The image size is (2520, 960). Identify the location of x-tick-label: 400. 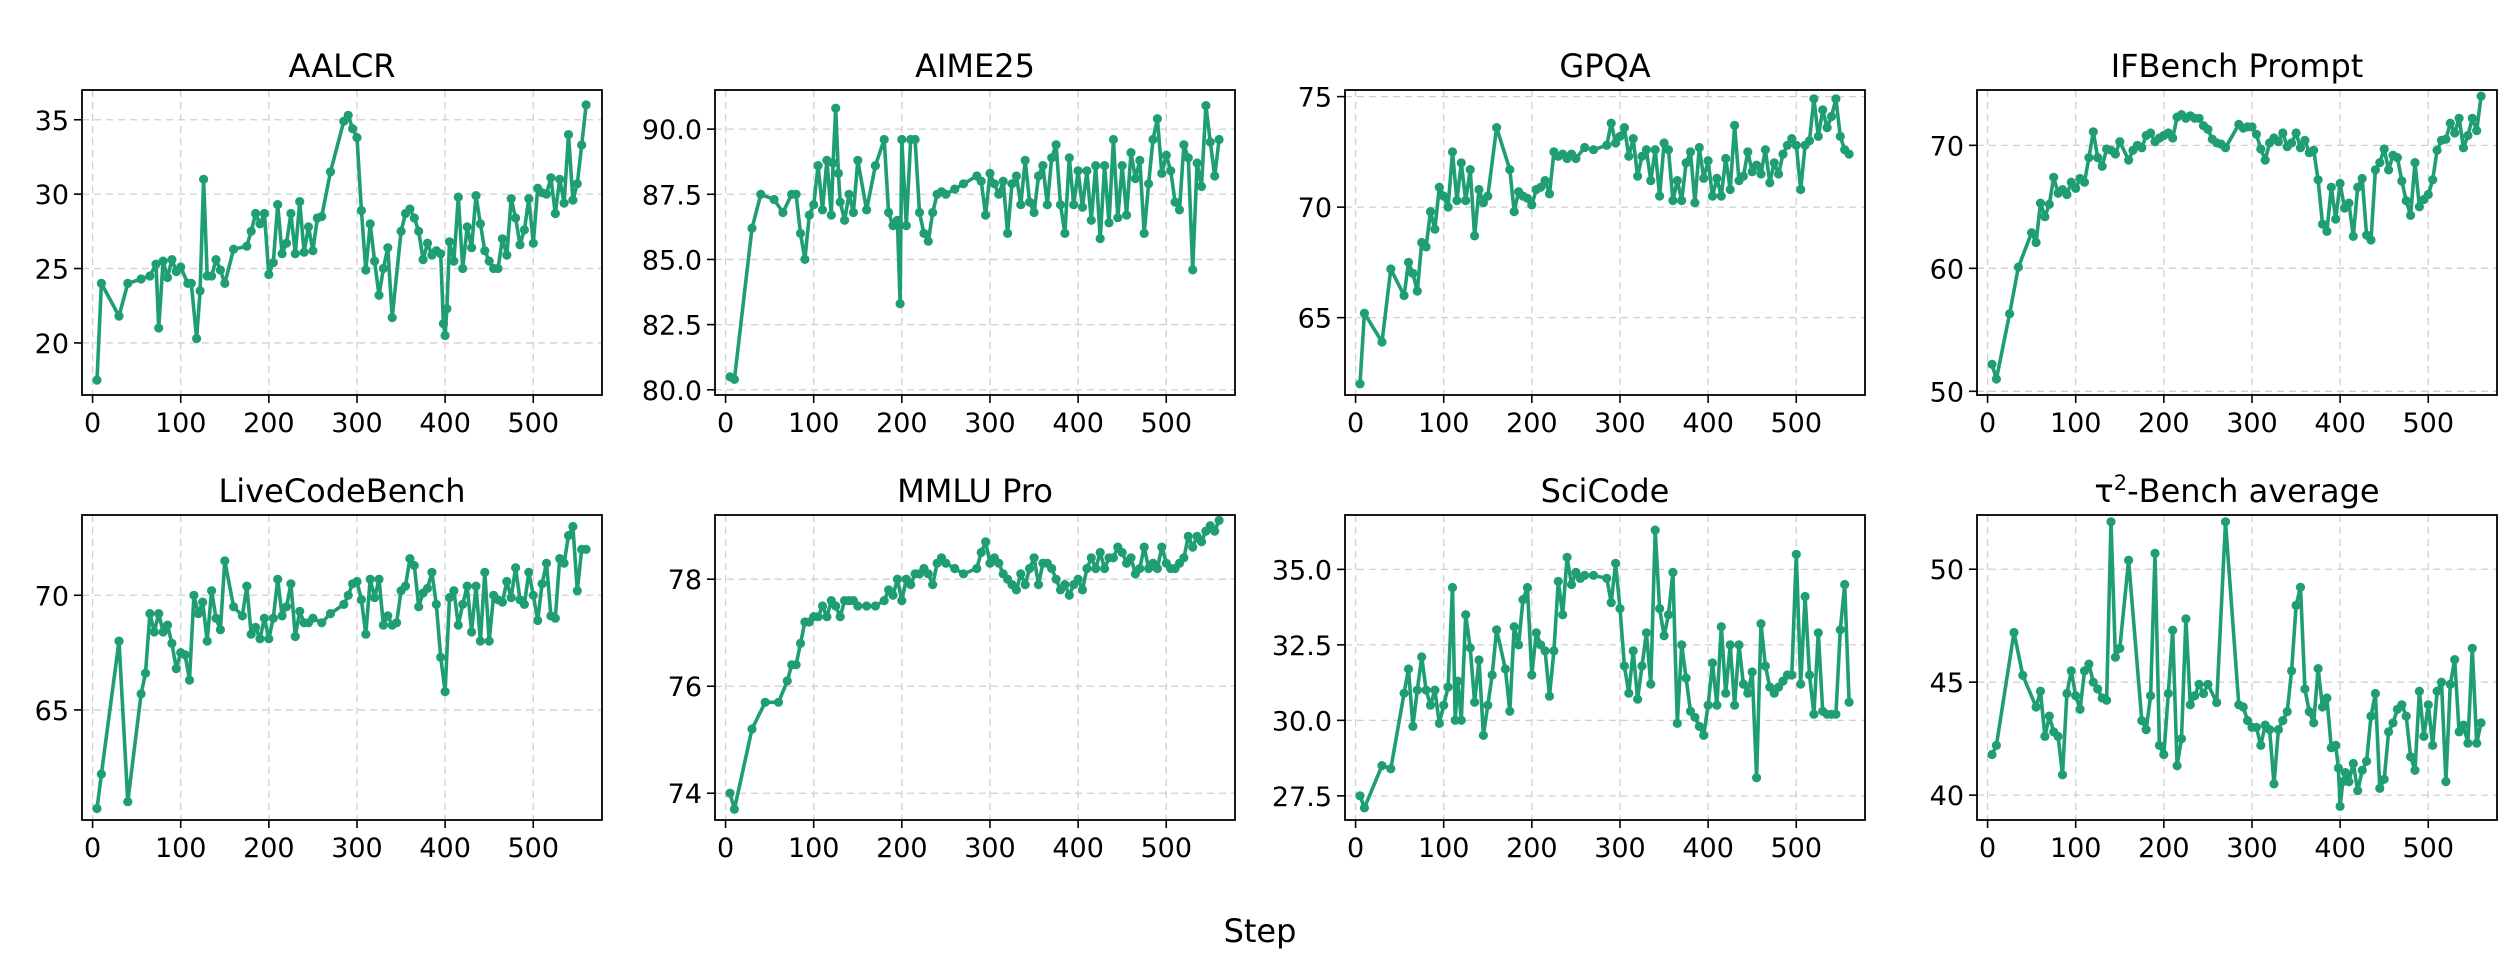
(1708, 848).